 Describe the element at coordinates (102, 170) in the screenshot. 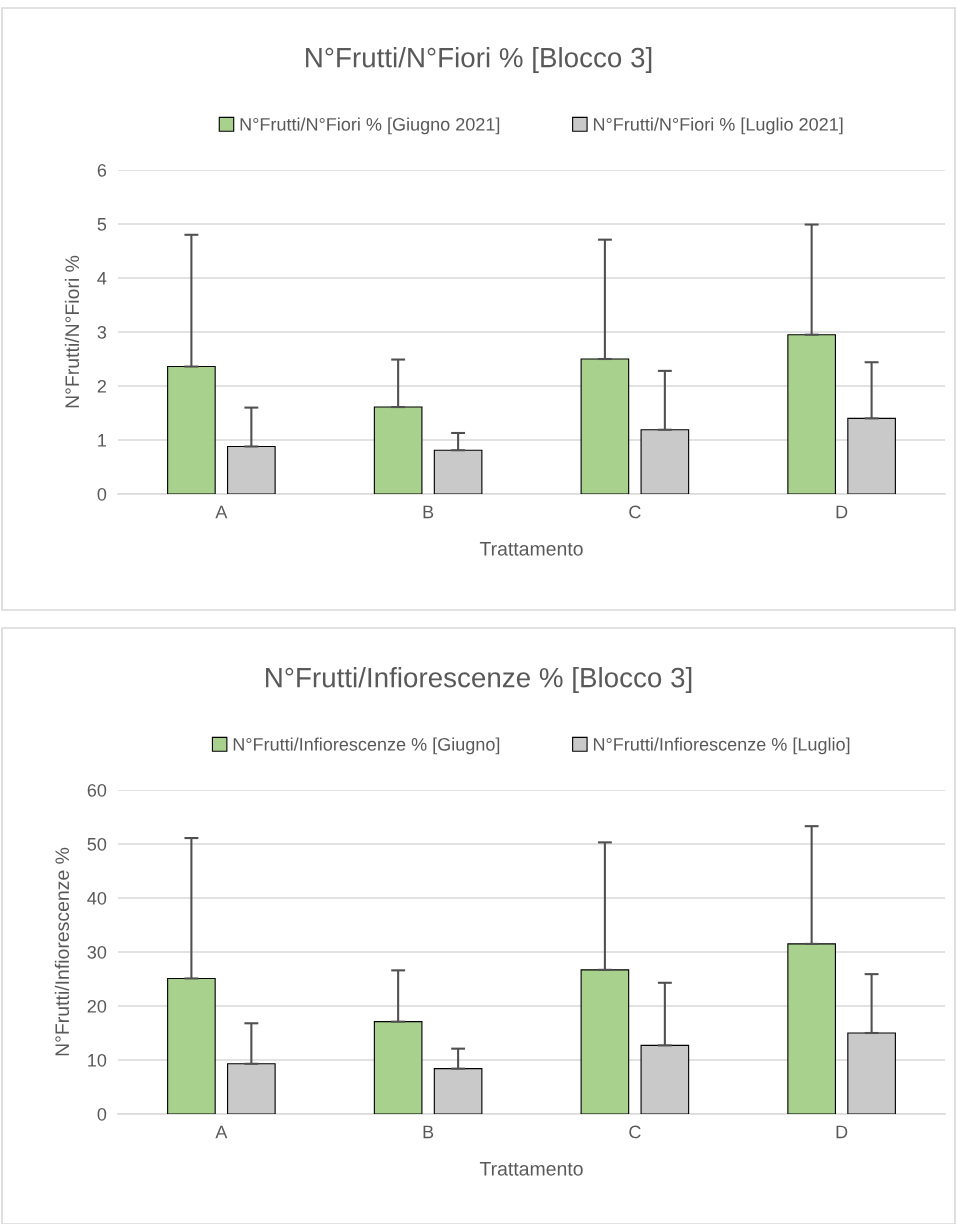

I see `y-tick-label: 6` at that location.